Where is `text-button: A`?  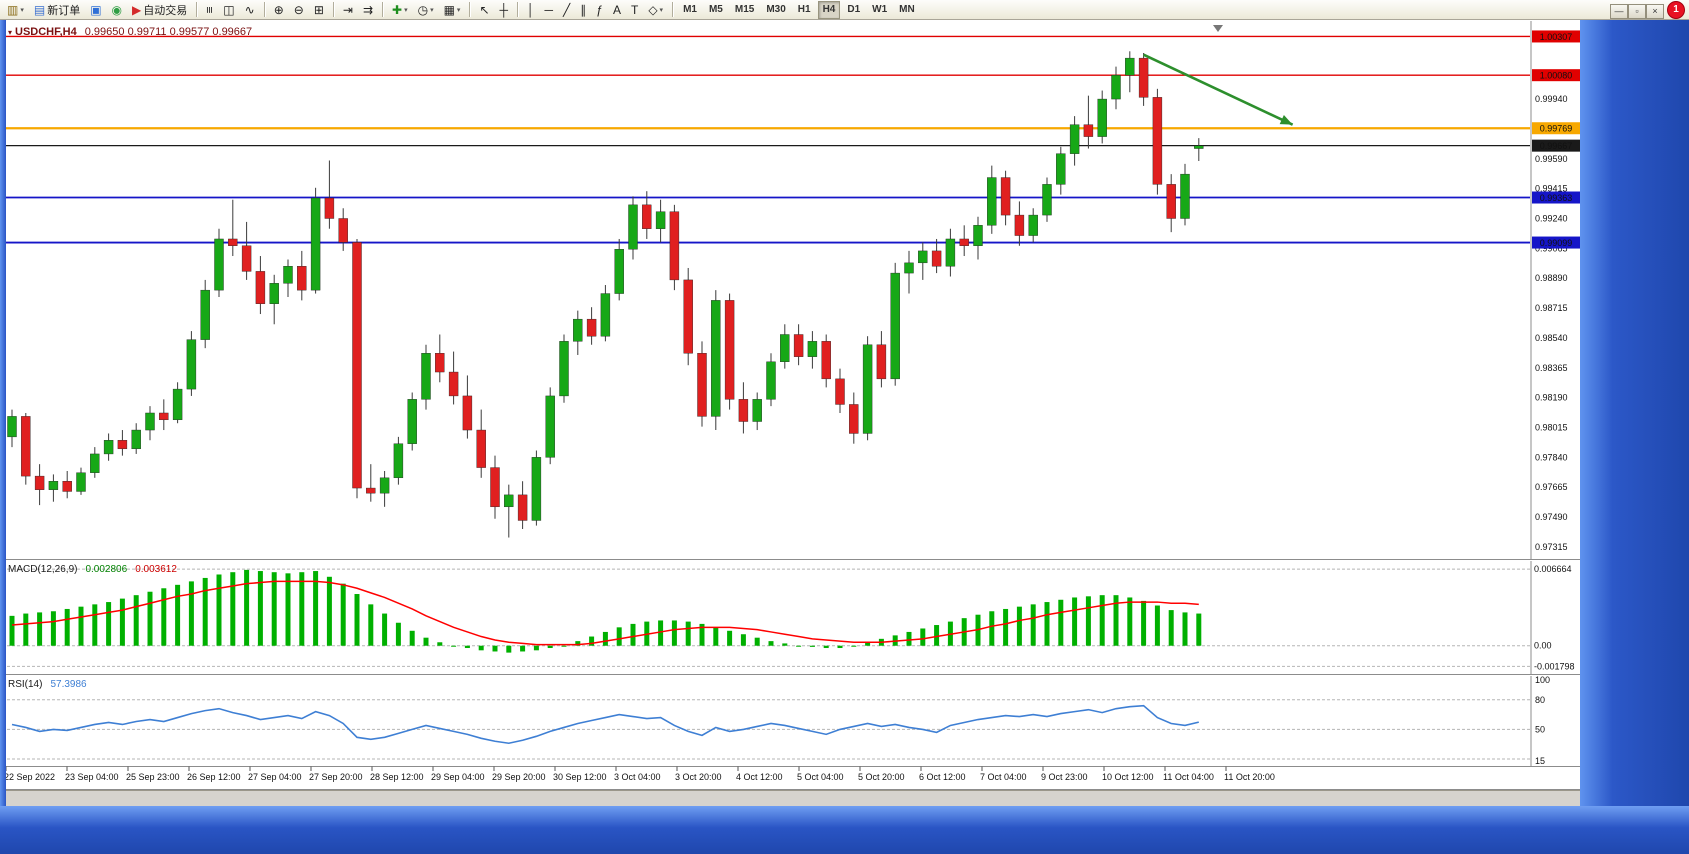
text-button: A is located at coordinates (617, 10).